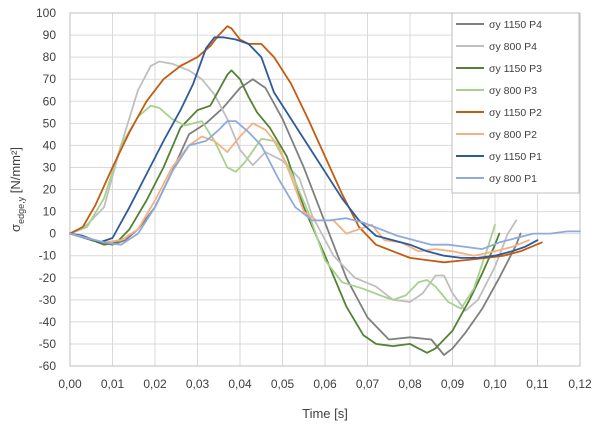  I want to click on legend-label: σy 800 P1, so click(513, 179).